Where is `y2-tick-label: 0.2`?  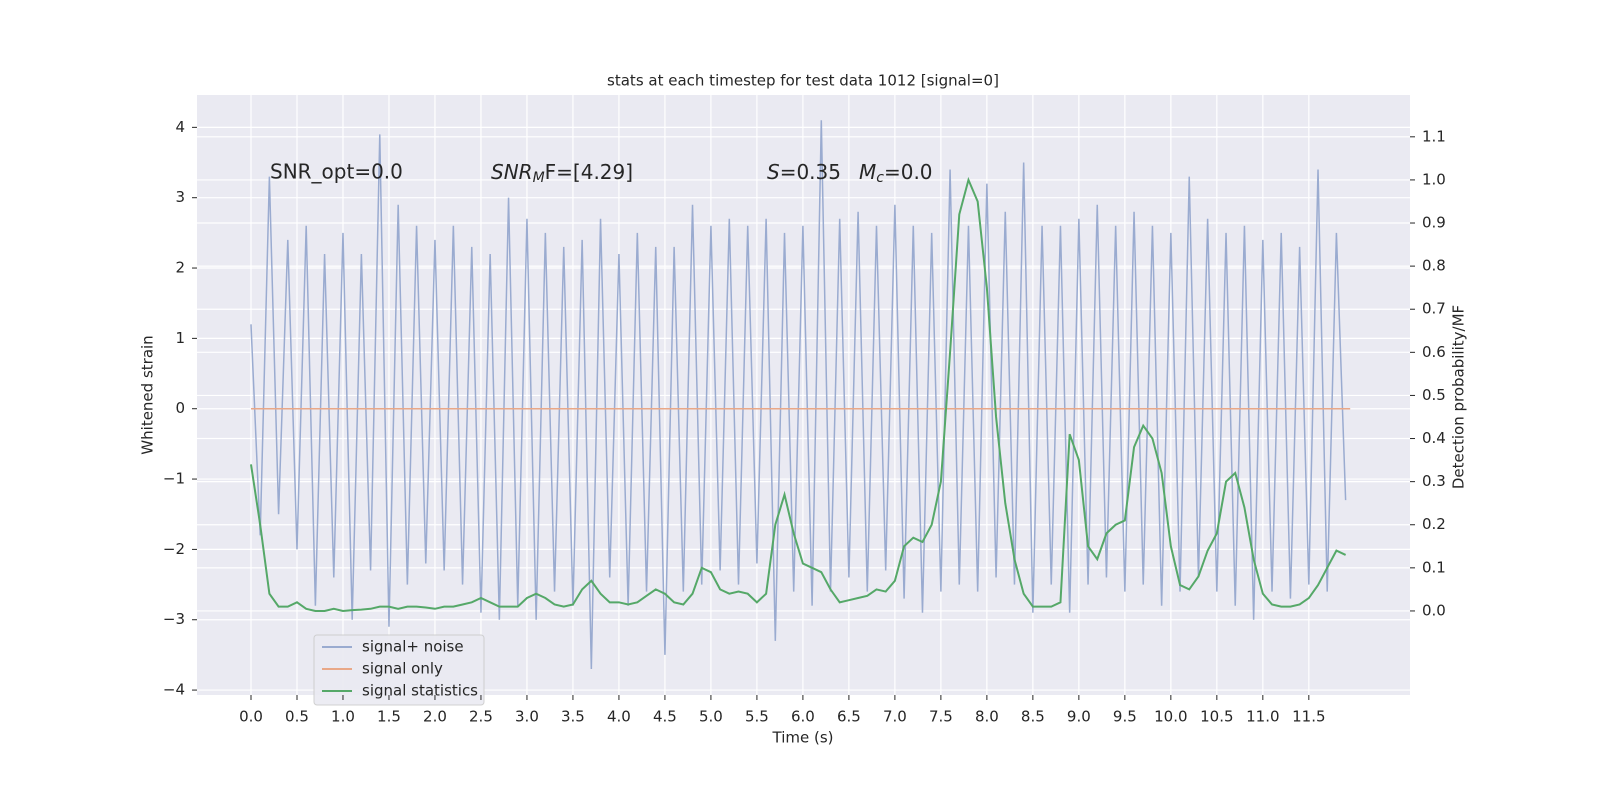 y2-tick-label: 0.2 is located at coordinates (1434, 524).